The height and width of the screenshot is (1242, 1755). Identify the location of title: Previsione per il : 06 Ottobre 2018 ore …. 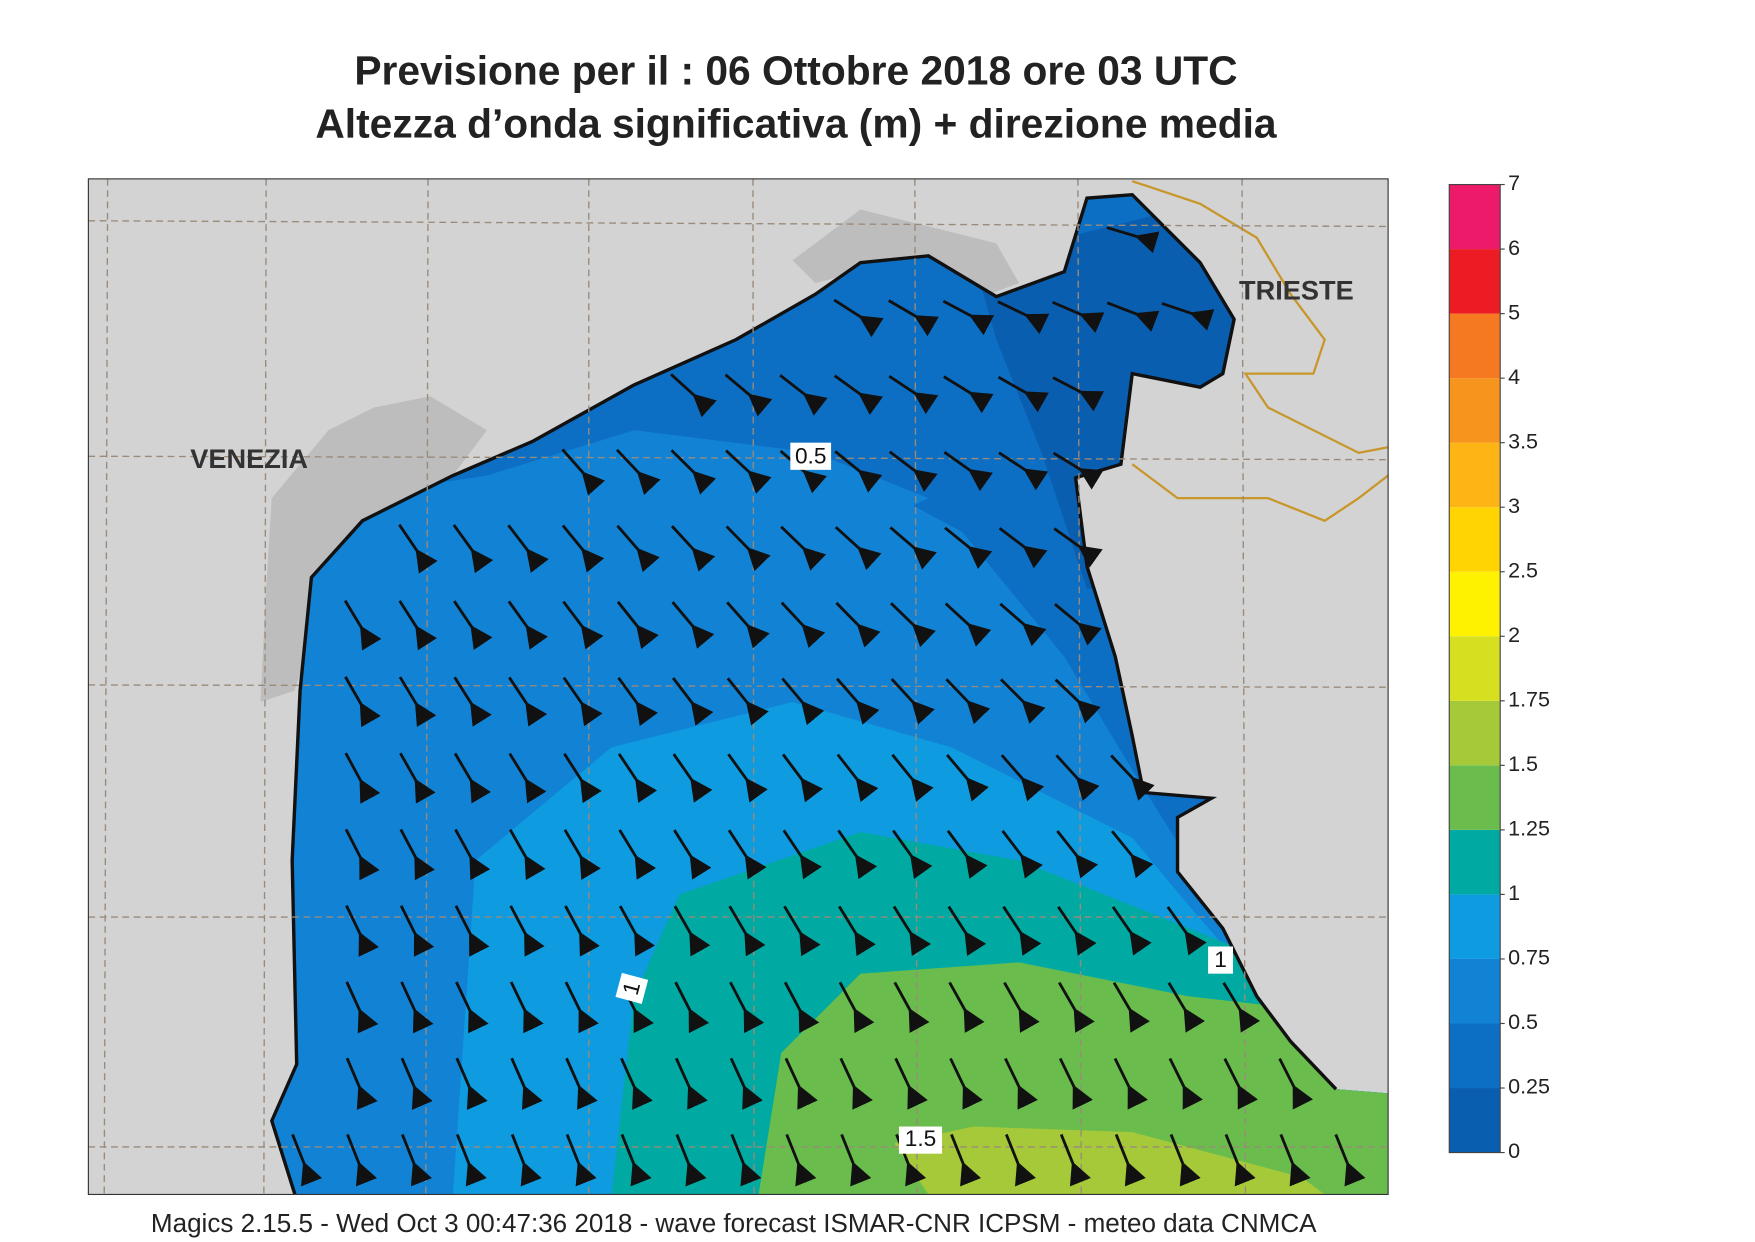
(795, 70).